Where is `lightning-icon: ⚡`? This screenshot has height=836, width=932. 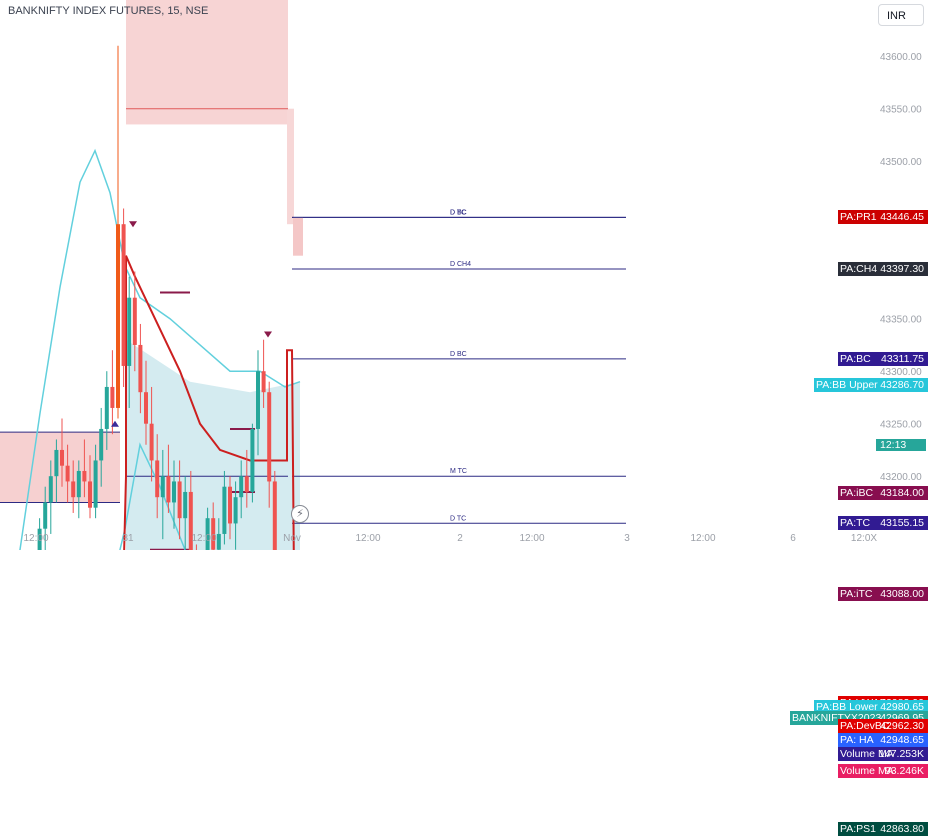 lightning-icon: ⚡ is located at coordinates (300, 514).